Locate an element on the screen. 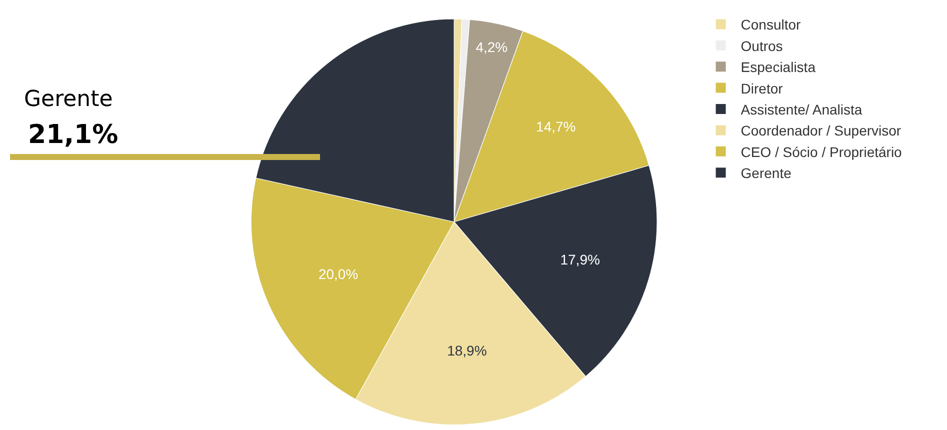 The height and width of the screenshot is (430, 947). data-label: 14,7% is located at coordinates (556, 126).